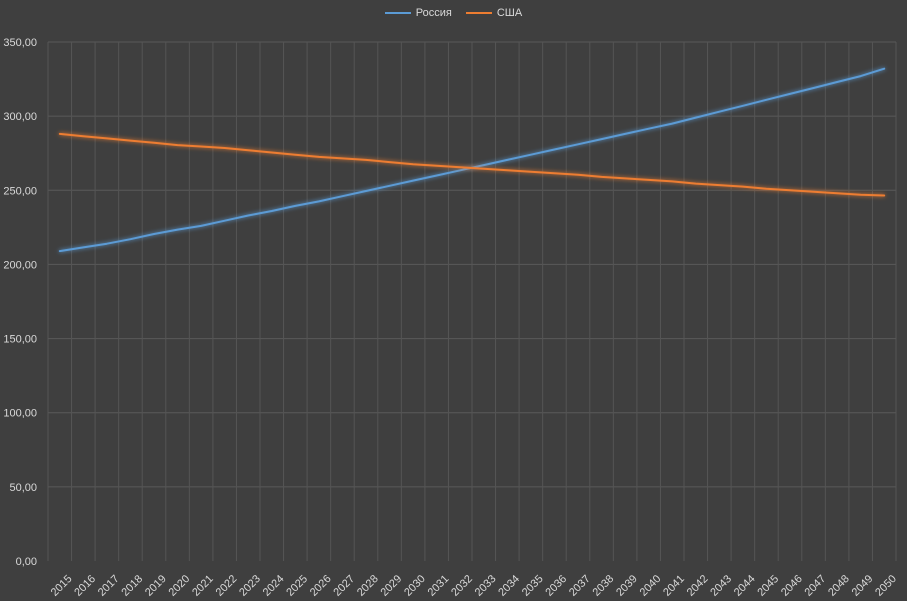 This screenshot has width=907, height=601. I want to click on x-tick-label: 2032, so click(462, 586).